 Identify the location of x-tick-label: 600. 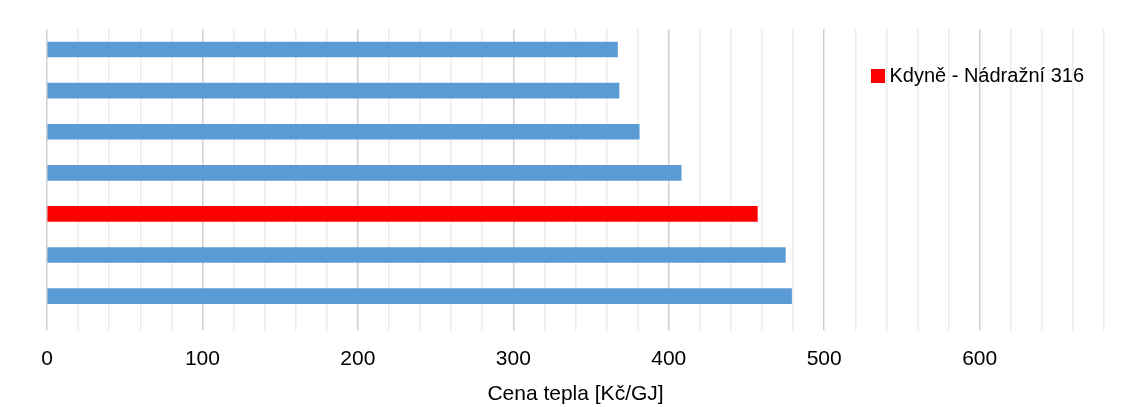
(980, 357).